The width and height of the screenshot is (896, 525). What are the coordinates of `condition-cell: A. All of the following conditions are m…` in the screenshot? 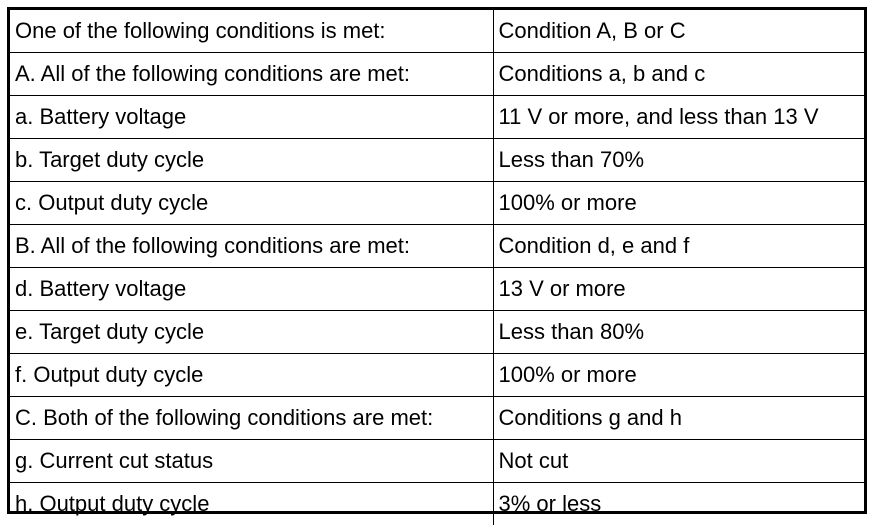 It's located at (251, 74).